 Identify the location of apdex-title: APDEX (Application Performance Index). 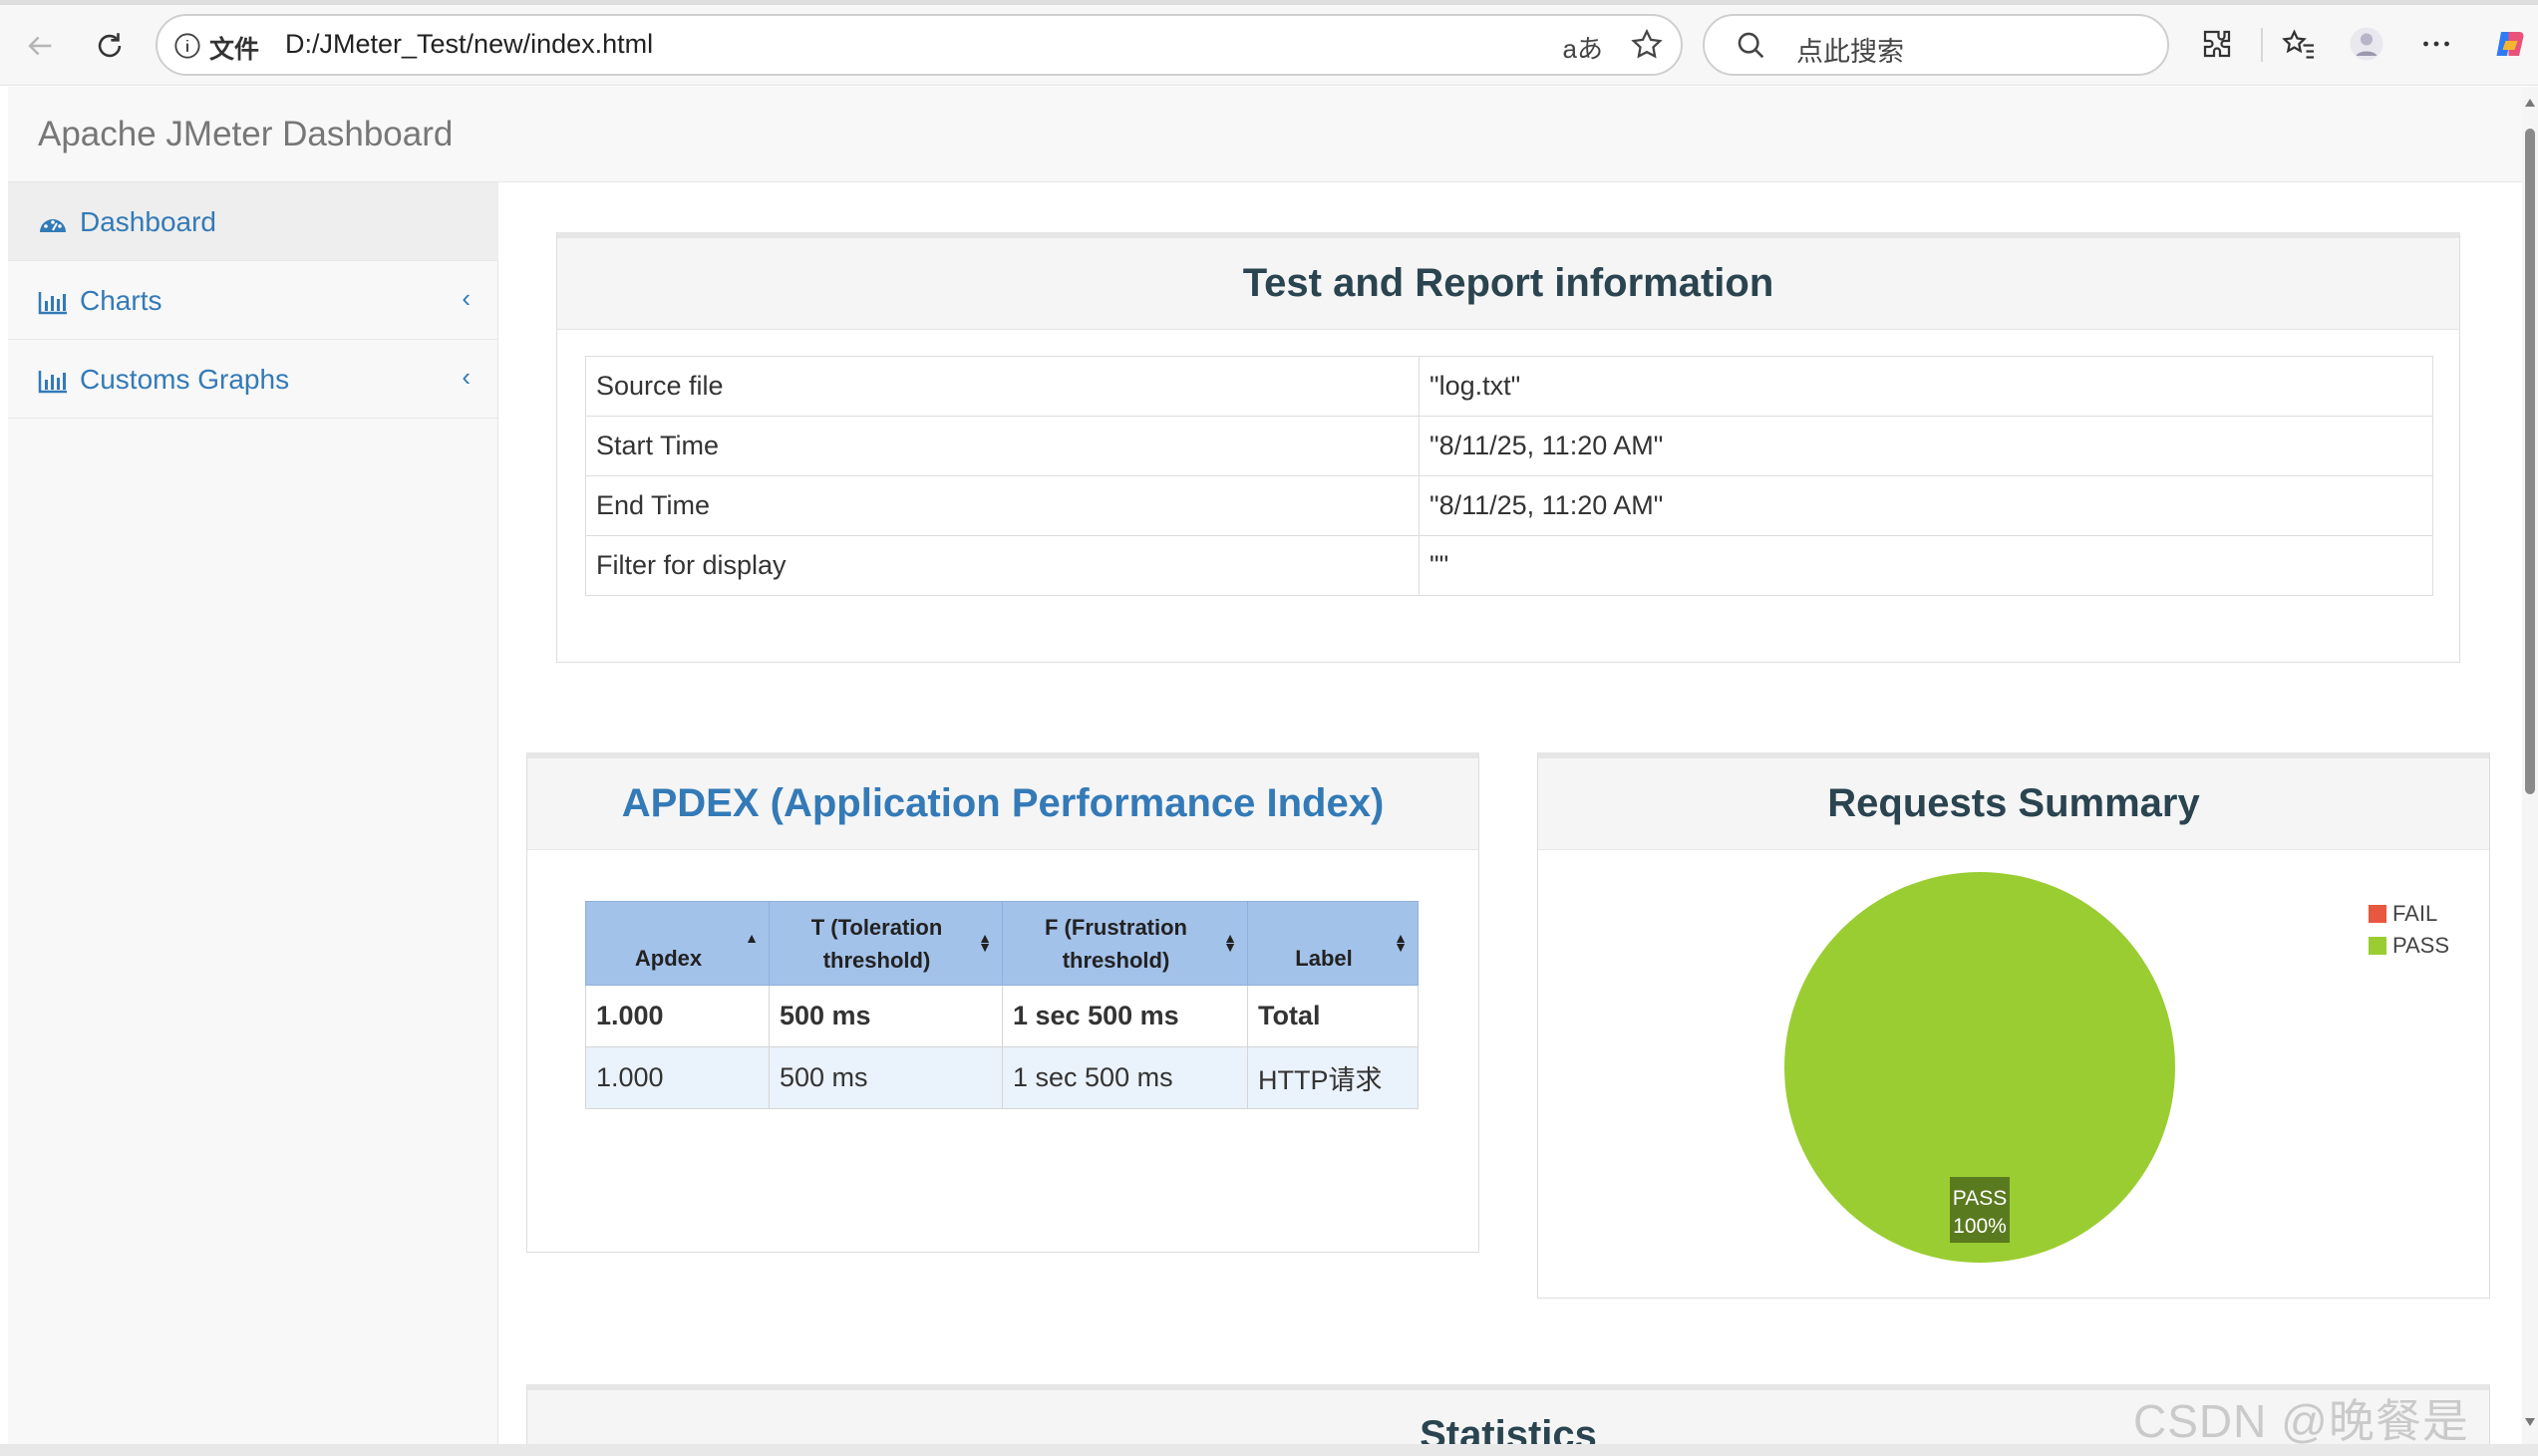
(1002, 804).